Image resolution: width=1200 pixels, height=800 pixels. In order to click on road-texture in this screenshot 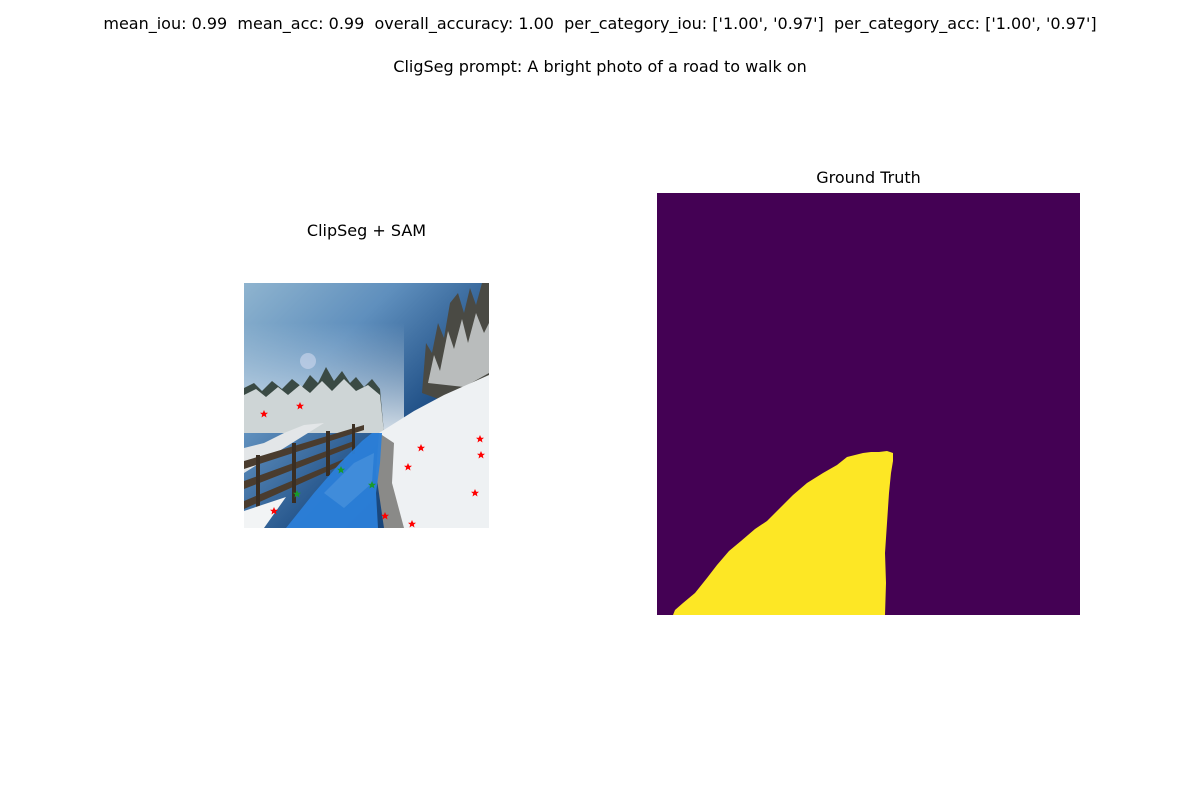, I will do `click(349, 480)`.